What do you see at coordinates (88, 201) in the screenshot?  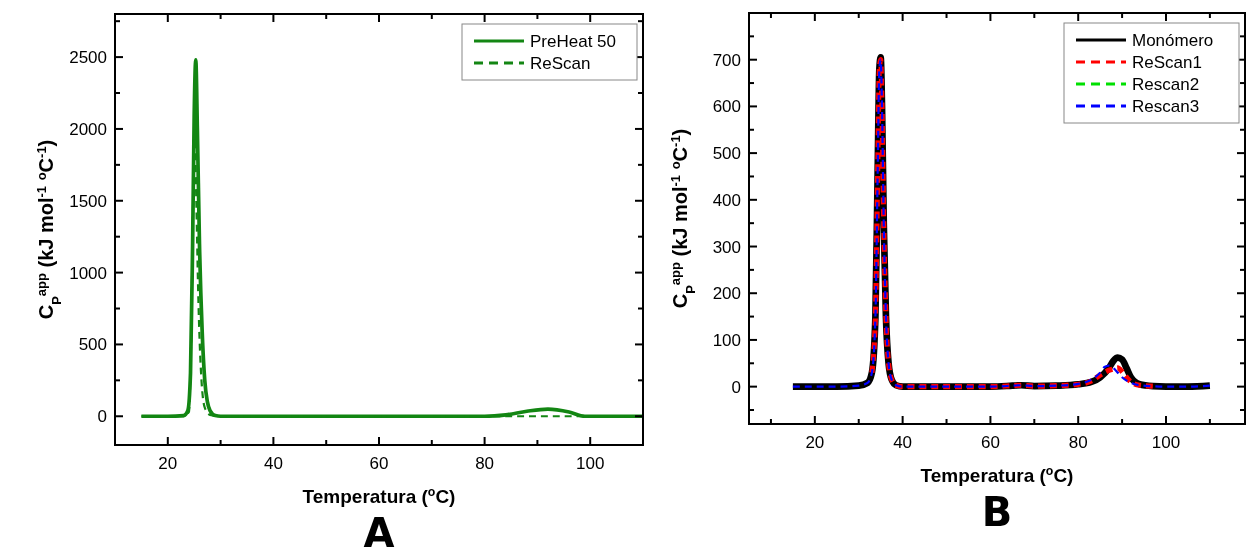 I see `y-tick-label: 1500` at bounding box center [88, 201].